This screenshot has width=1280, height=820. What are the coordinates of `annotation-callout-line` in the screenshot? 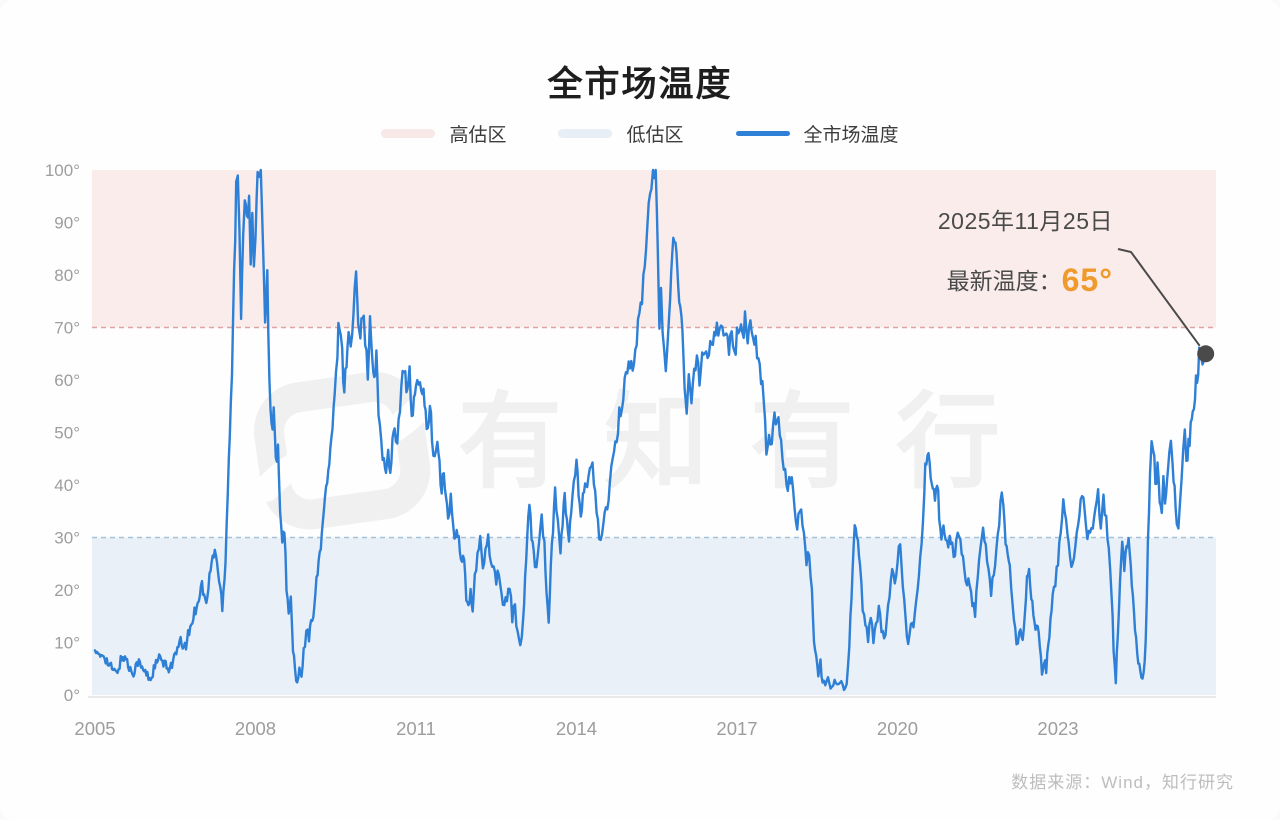 It's located at (1159, 297).